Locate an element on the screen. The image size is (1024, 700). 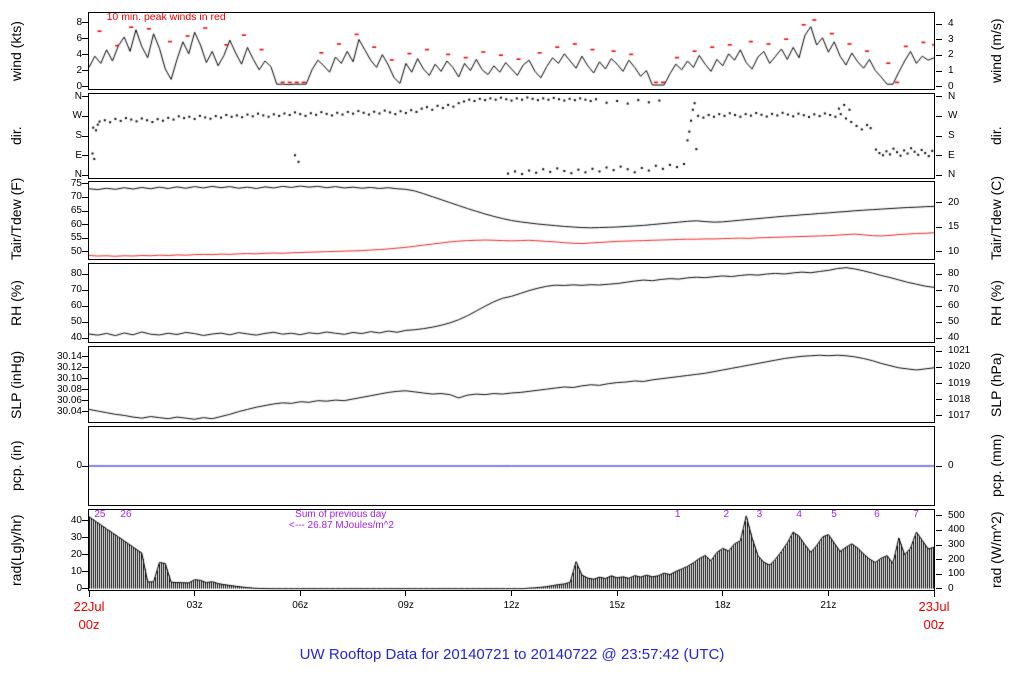
wind-left-tick-label: 2 is located at coordinates (79, 70).